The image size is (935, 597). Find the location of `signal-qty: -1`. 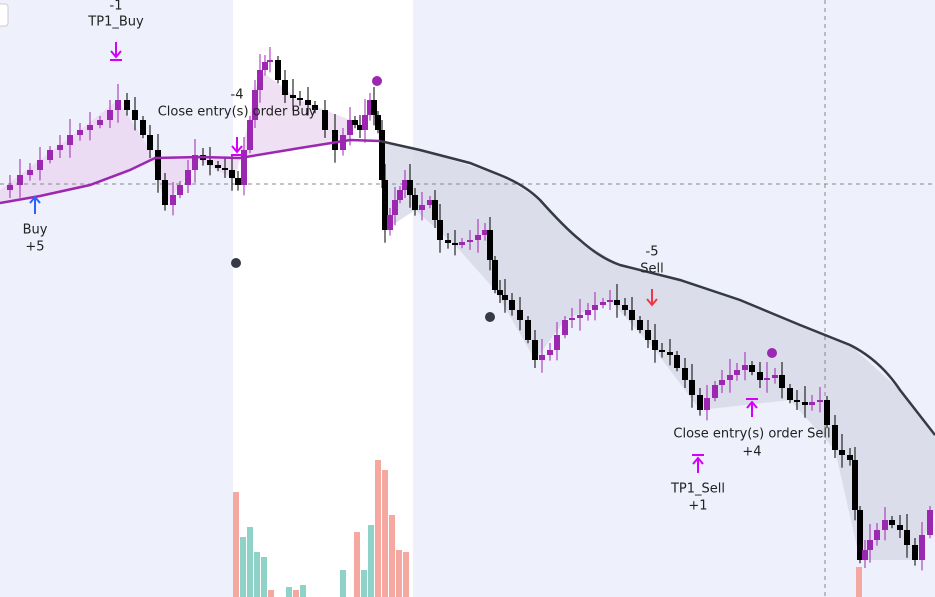

signal-qty: -1 is located at coordinates (116, 7).